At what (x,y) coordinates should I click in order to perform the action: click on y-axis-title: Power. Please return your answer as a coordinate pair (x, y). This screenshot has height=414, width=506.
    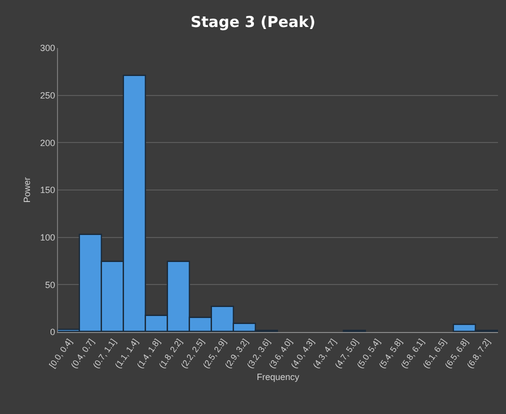
    Looking at the image, I should click on (27, 190).